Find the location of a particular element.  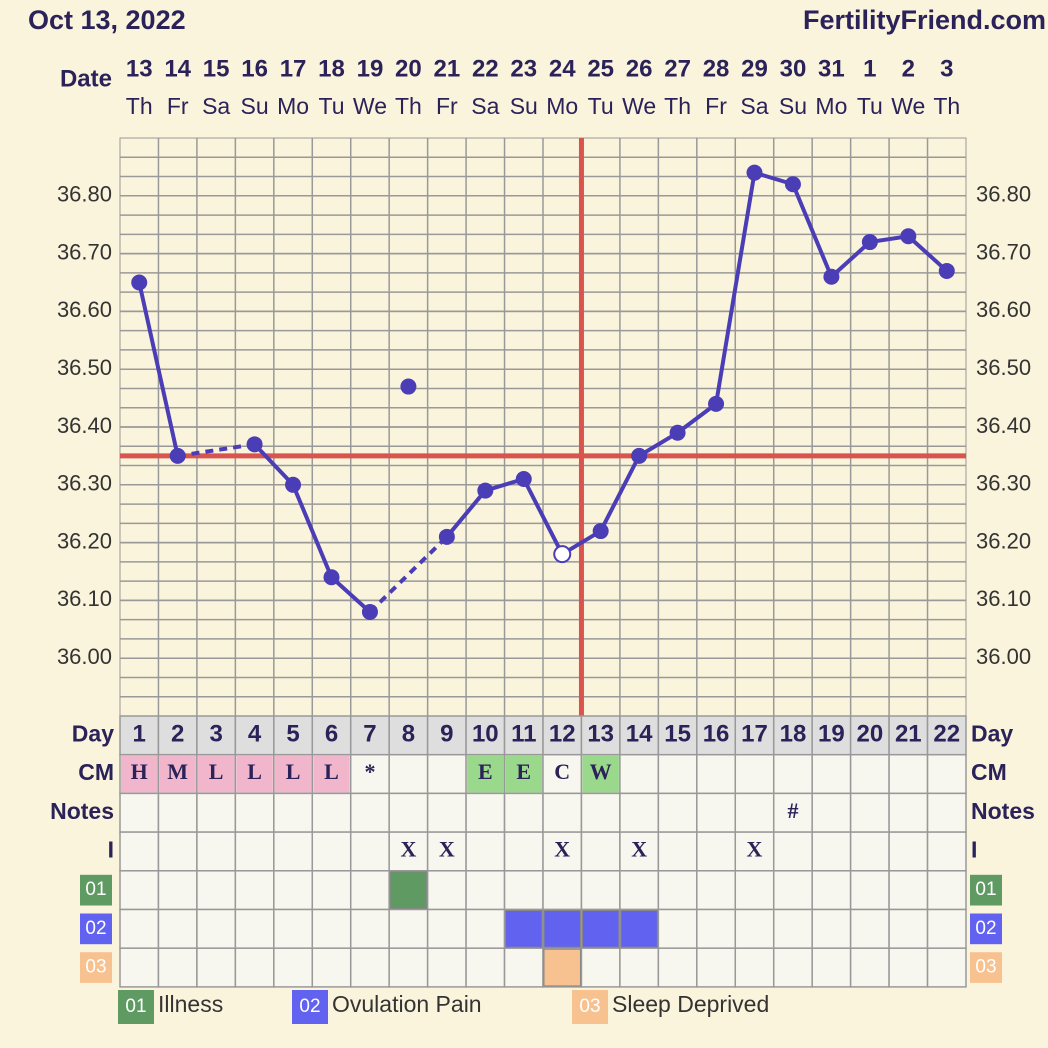

day-number: 9 is located at coordinates (446, 734).